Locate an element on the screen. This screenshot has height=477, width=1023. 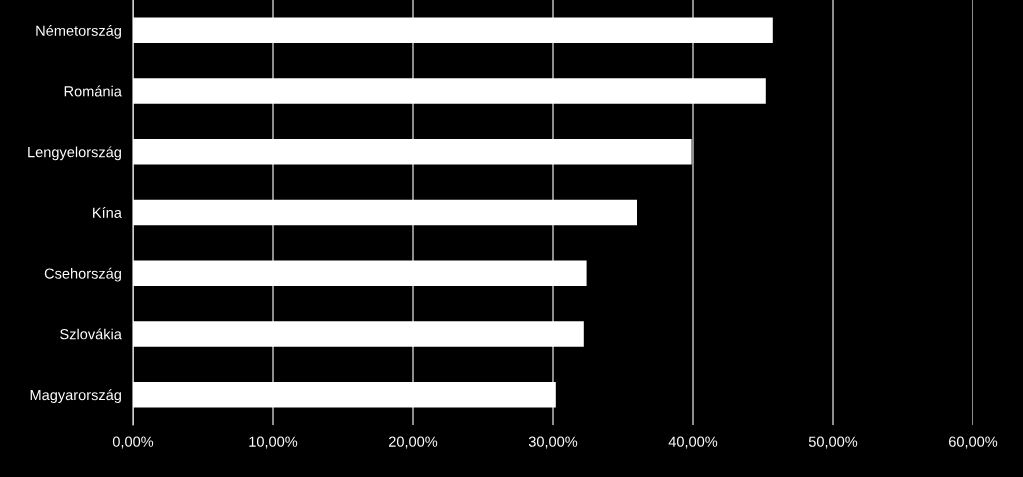
y-tick-label: Csehország is located at coordinates (82, 274).